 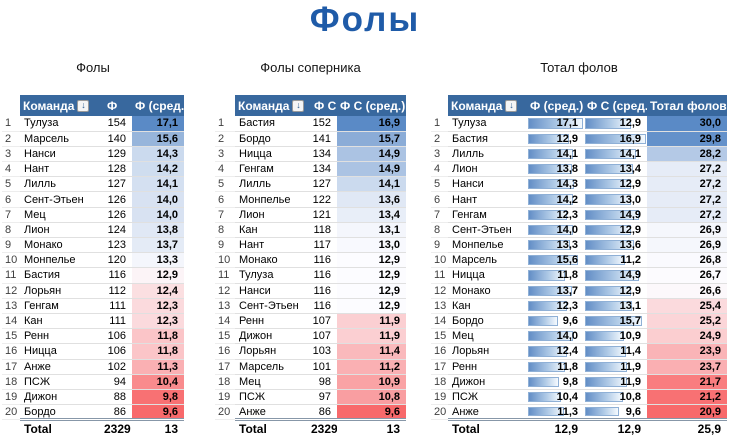 I want to click on value-cell-colorscale: 26,7, so click(x=687, y=275).